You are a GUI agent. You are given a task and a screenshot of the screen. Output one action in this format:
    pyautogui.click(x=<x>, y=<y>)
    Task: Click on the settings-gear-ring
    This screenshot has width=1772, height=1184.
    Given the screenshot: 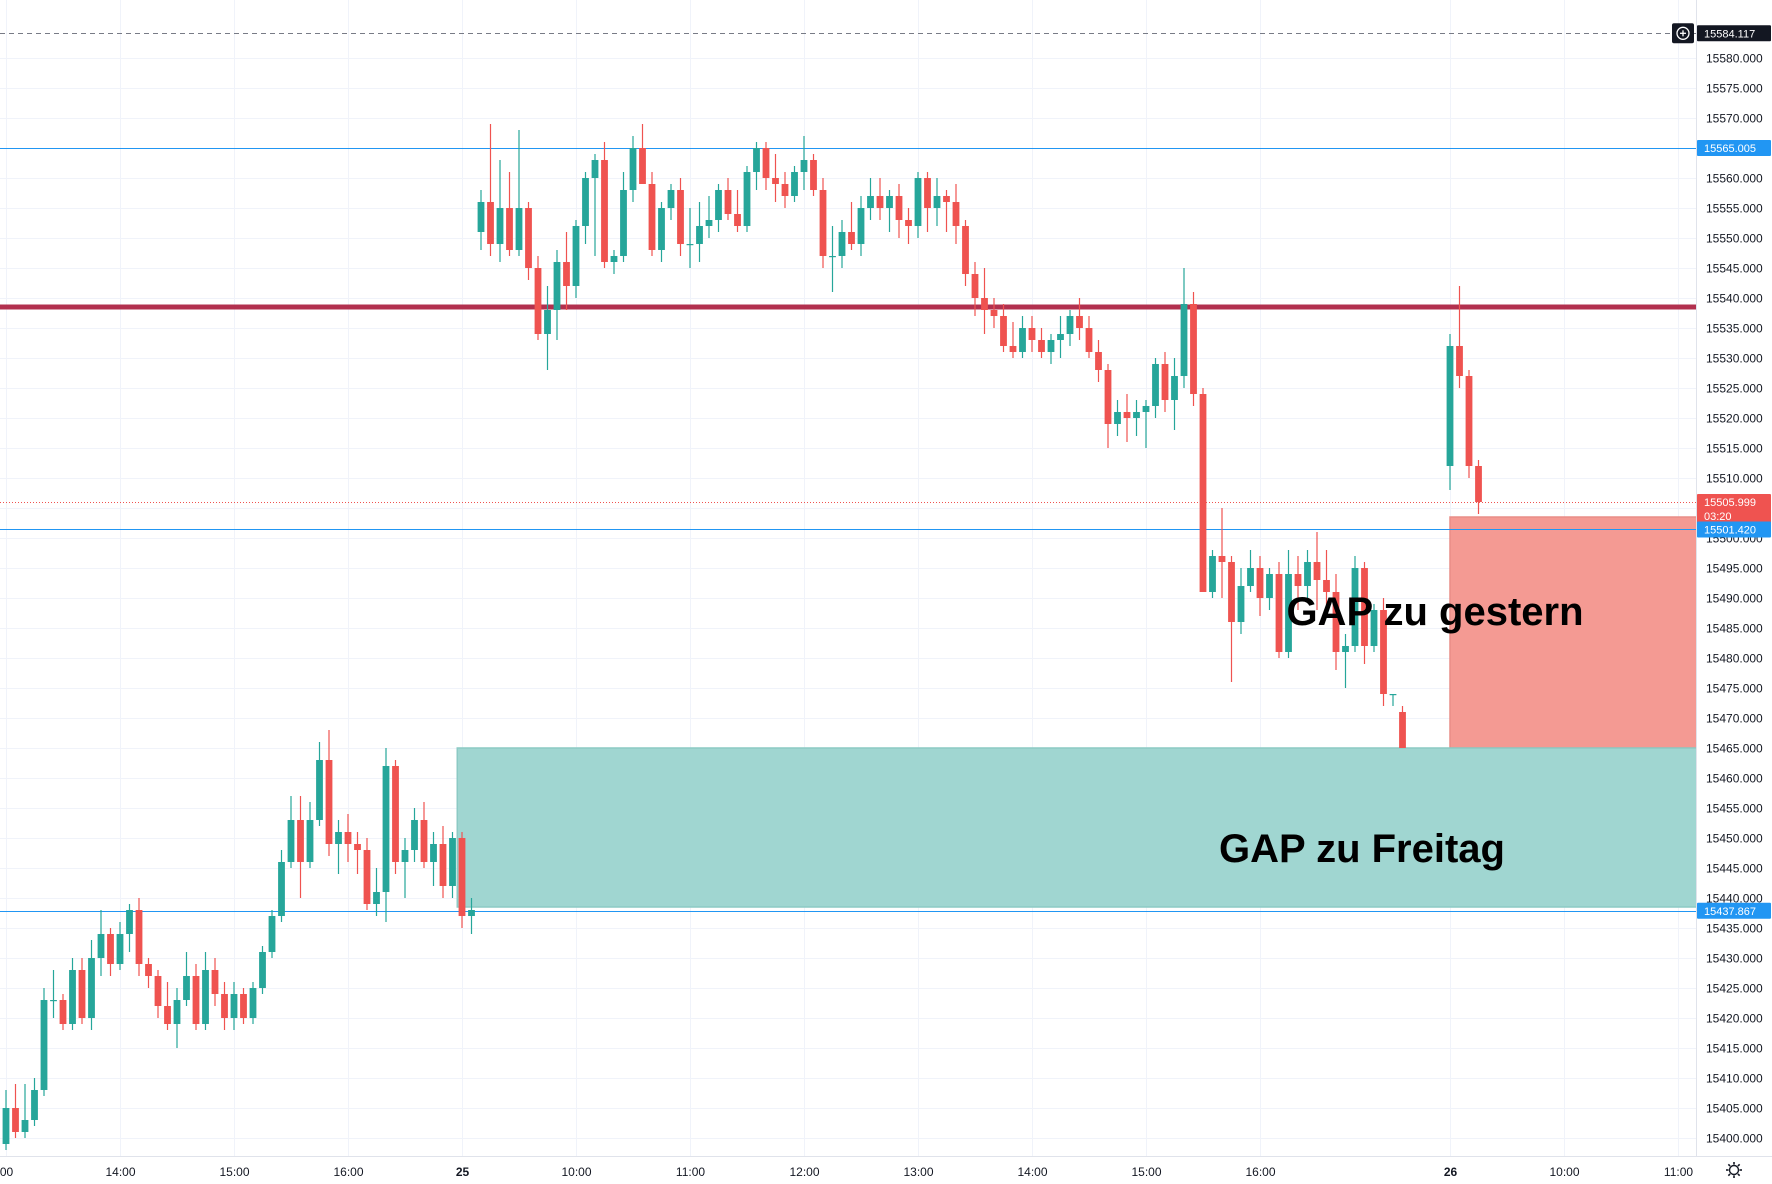 What is the action you would take?
    pyautogui.click(x=1734, y=1170)
    